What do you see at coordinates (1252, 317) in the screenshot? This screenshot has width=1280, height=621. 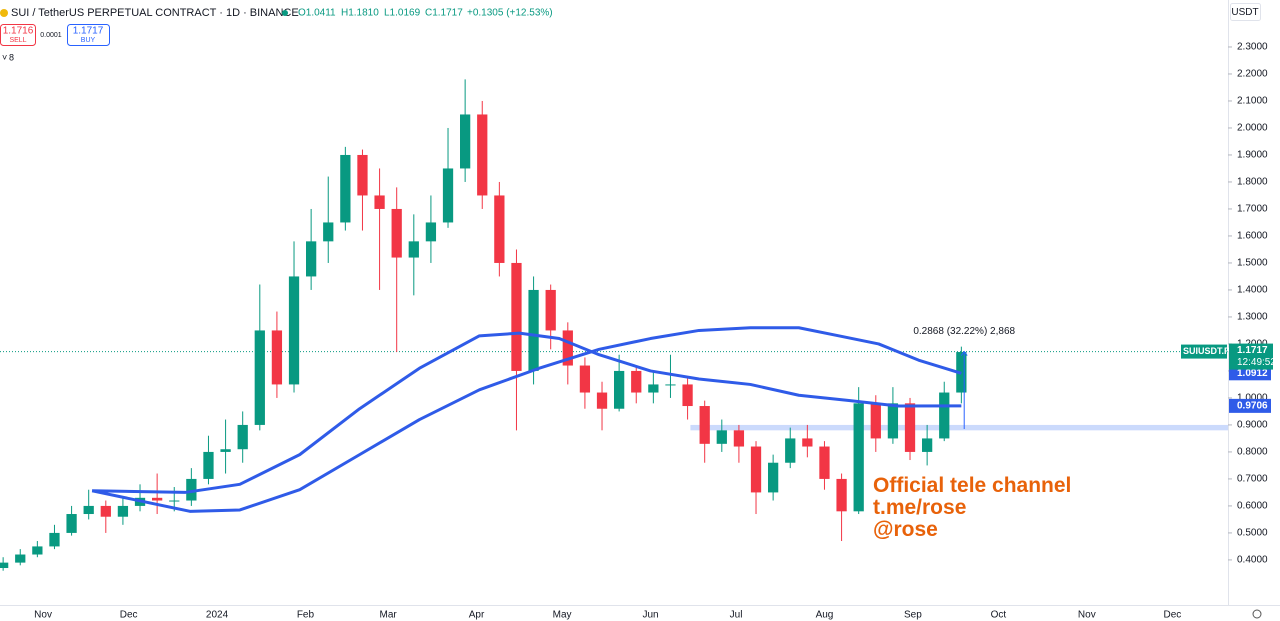 I see `y-tick-label: 1.3000` at bounding box center [1252, 317].